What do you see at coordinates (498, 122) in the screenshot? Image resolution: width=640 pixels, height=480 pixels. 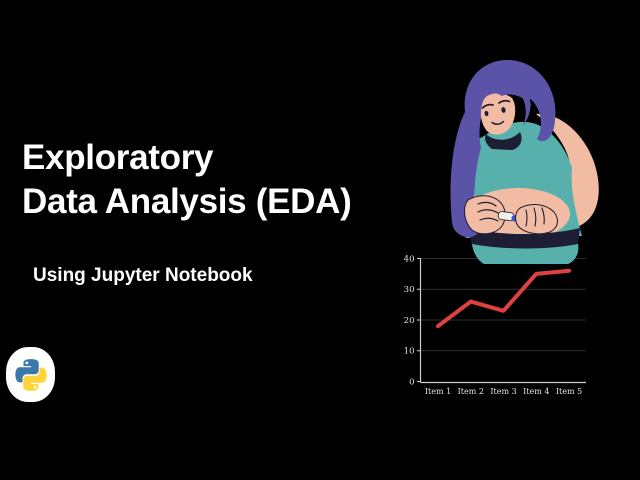 I see `illustration-mouth` at bounding box center [498, 122].